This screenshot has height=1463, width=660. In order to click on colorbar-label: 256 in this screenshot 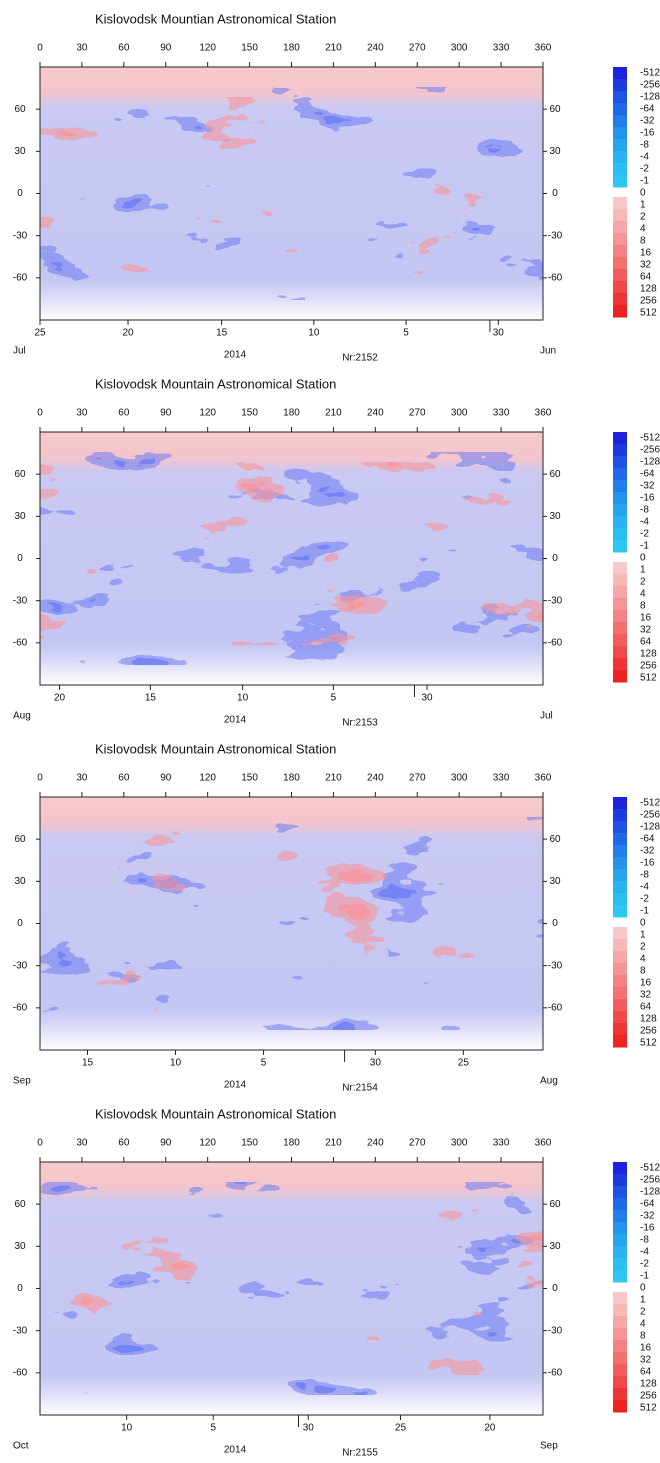, I will do `click(648, 666)`.